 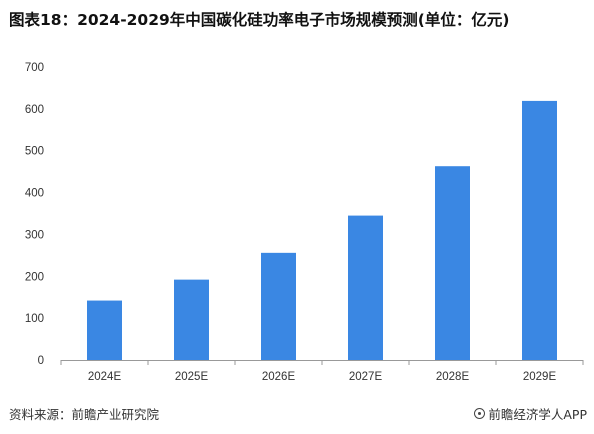 What do you see at coordinates (366, 377) in the screenshot?
I see `x-tick-label: 2027E` at bounding box center [366, 377].